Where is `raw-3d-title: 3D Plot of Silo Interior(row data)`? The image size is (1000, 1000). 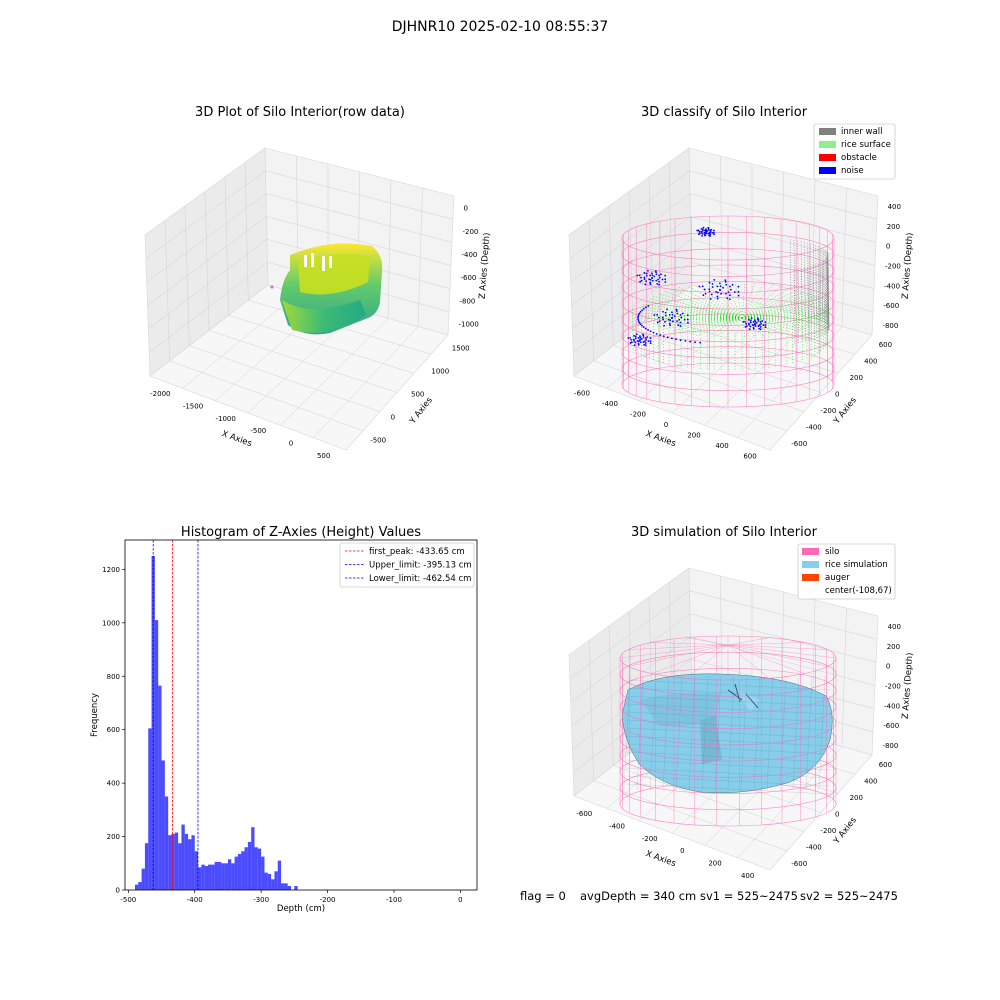
raw-3d-title: 3D Plot of Silo Interior(row data) is located at coordinates (300, 112).